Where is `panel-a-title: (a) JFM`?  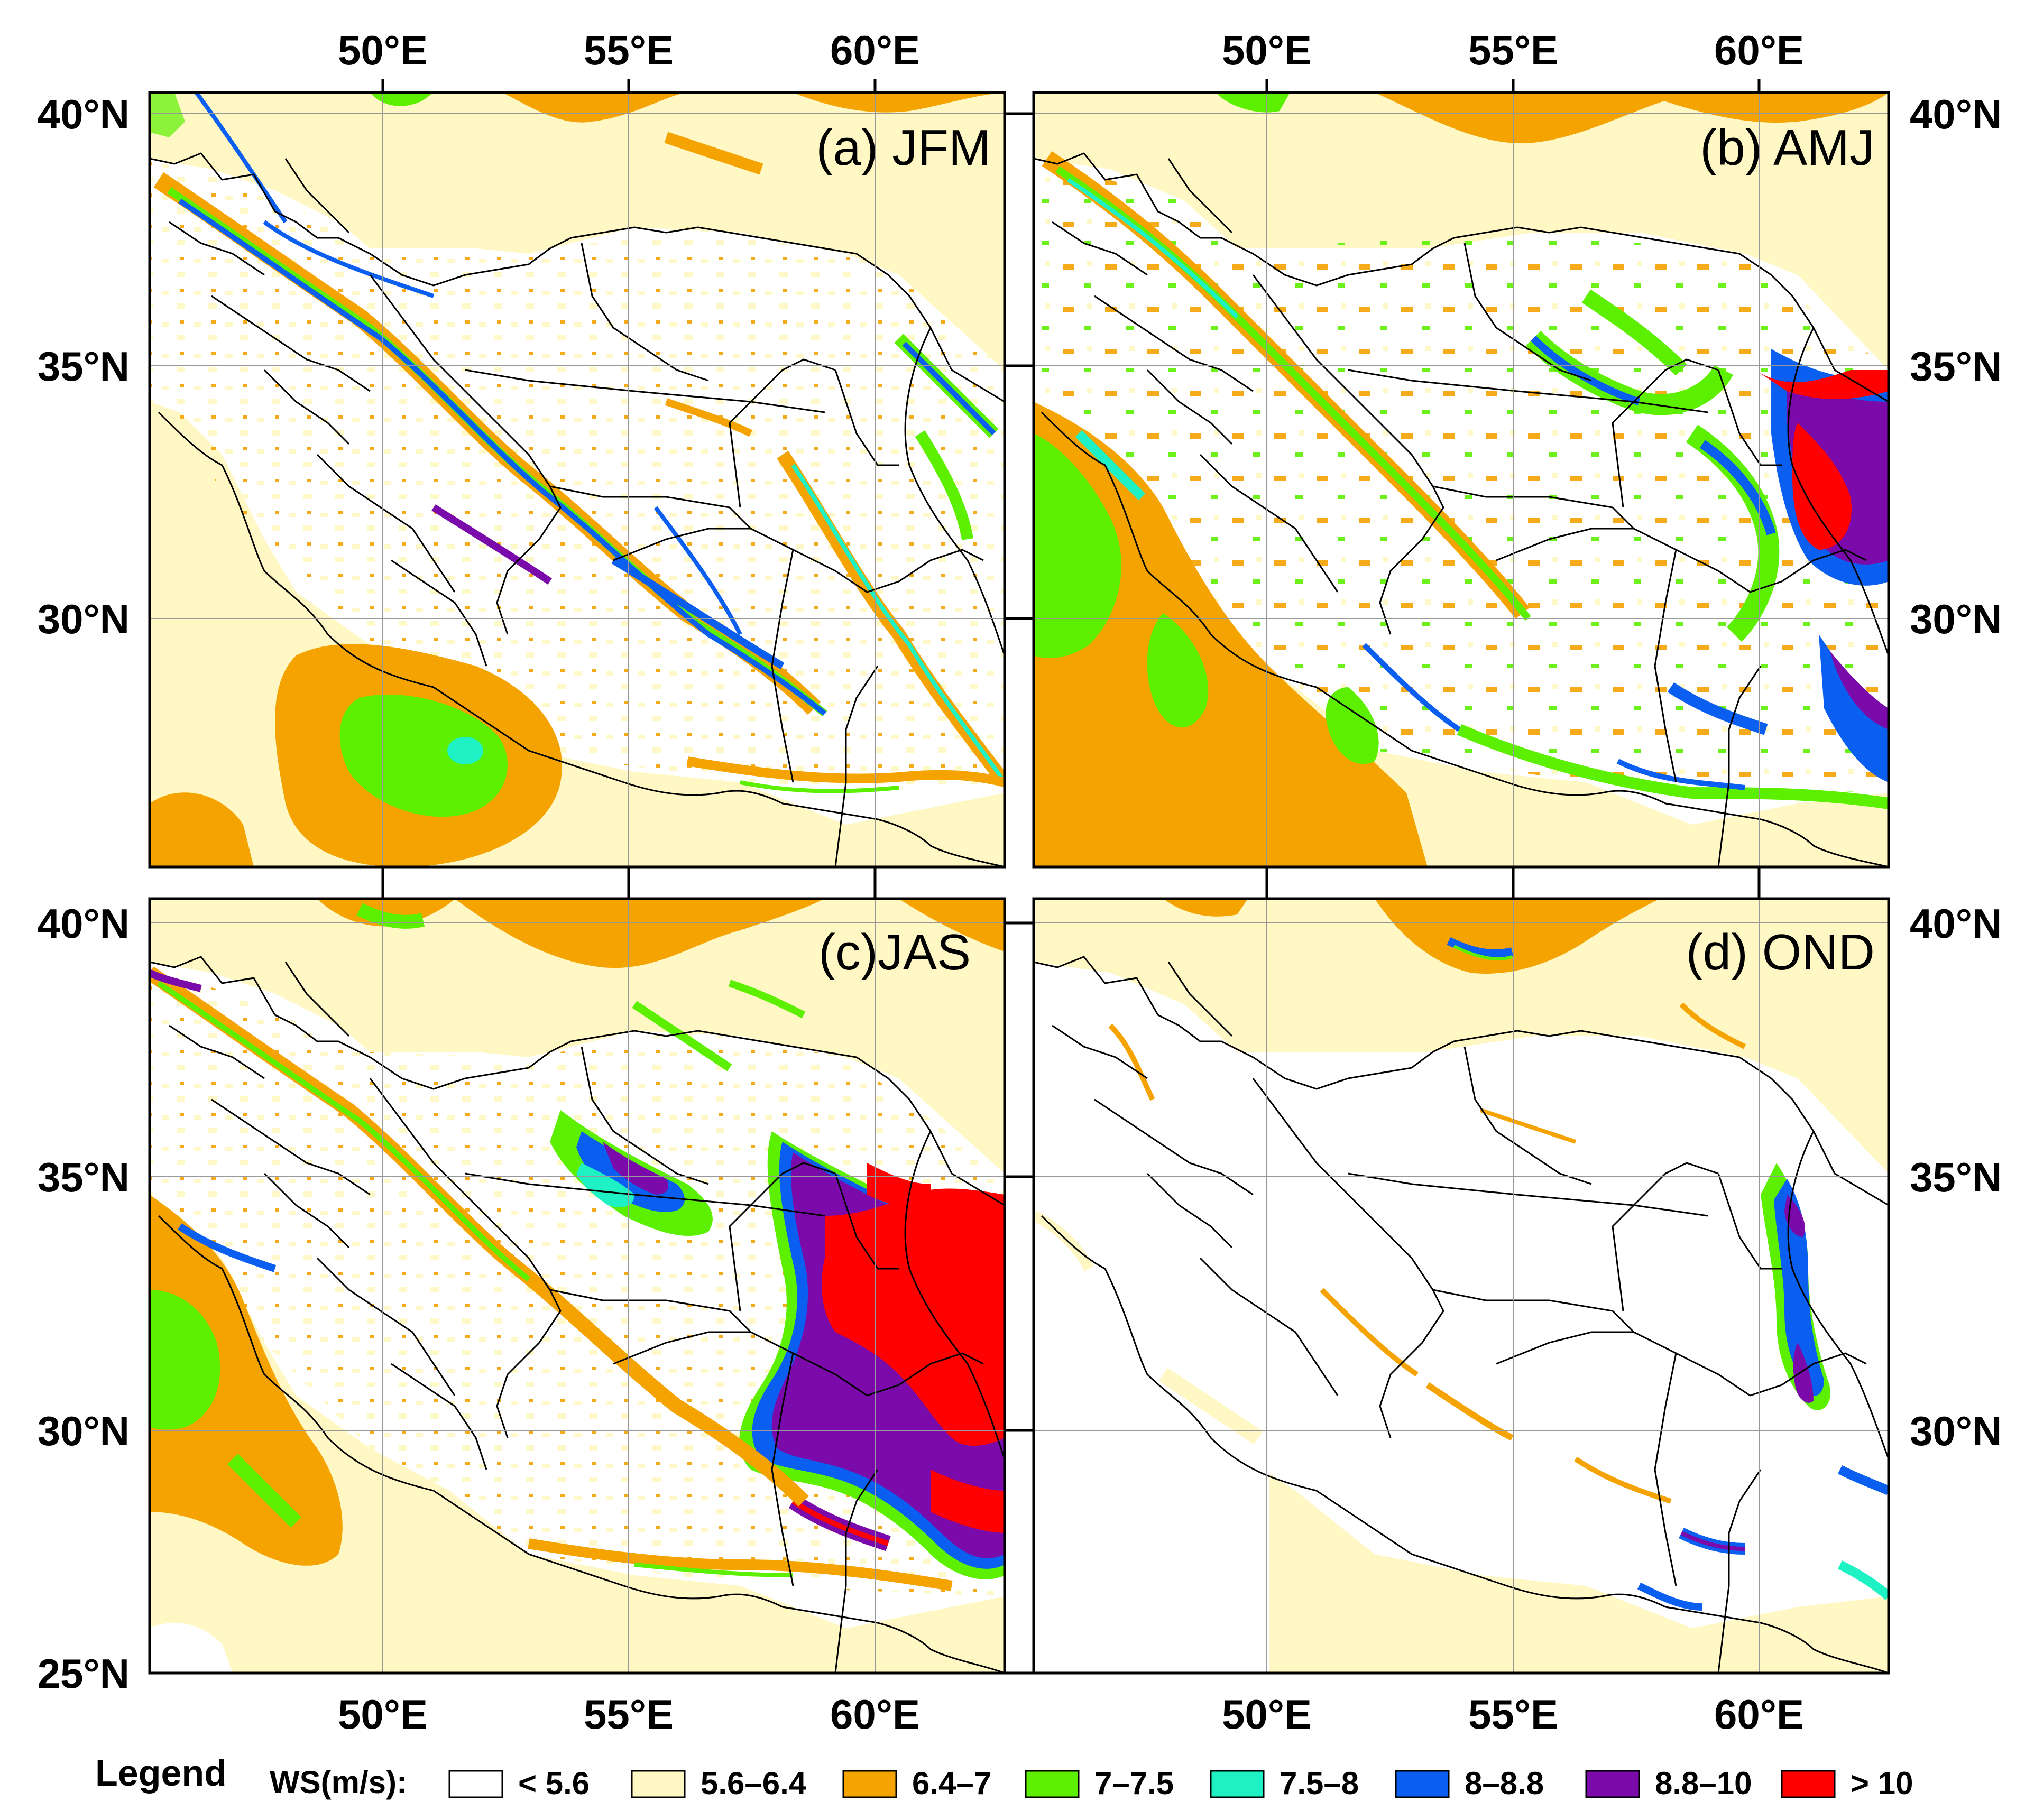
panel-a-title: (a) JFM is located at coordinates (903, 148).